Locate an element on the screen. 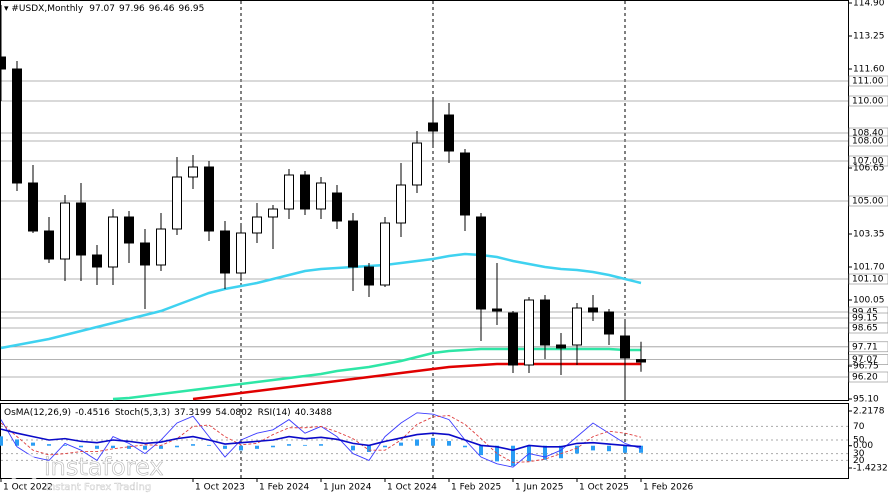 The width and height of the screenshot is (888, 495). osma-tick-label: 0.00 is located at coordinates (863, 446).